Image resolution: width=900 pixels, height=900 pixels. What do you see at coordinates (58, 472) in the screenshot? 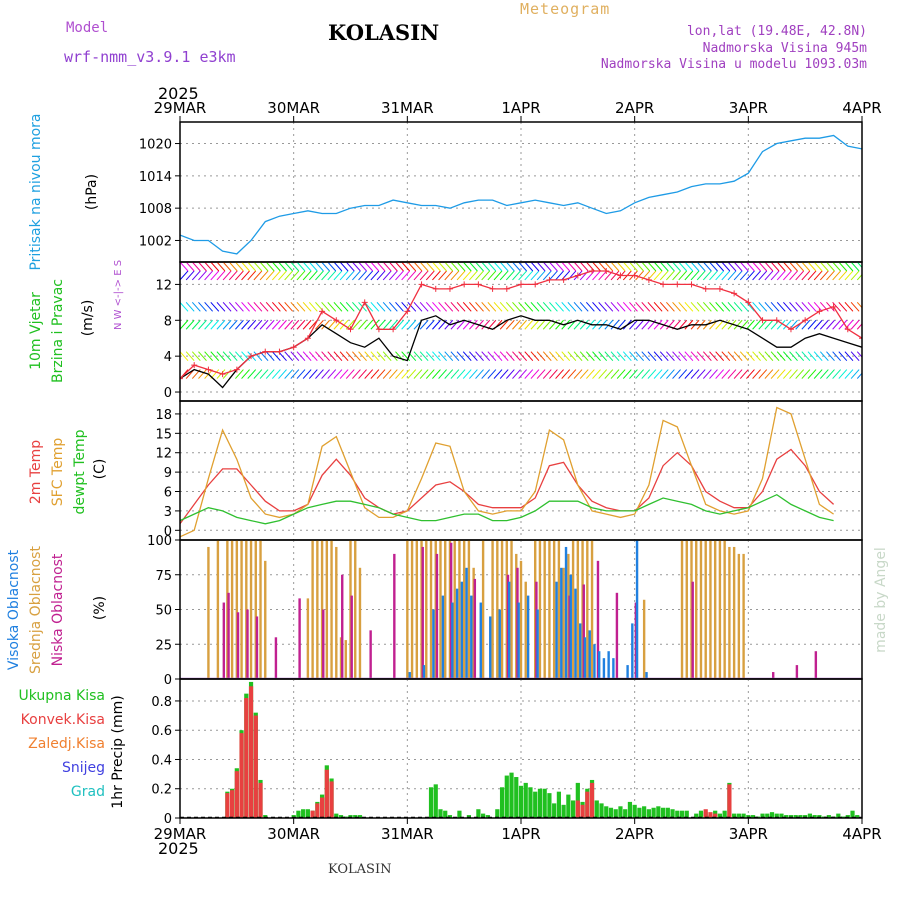
I see `temp-ylabel-sfc: SFC Temp` at bounding box center [58, 472].